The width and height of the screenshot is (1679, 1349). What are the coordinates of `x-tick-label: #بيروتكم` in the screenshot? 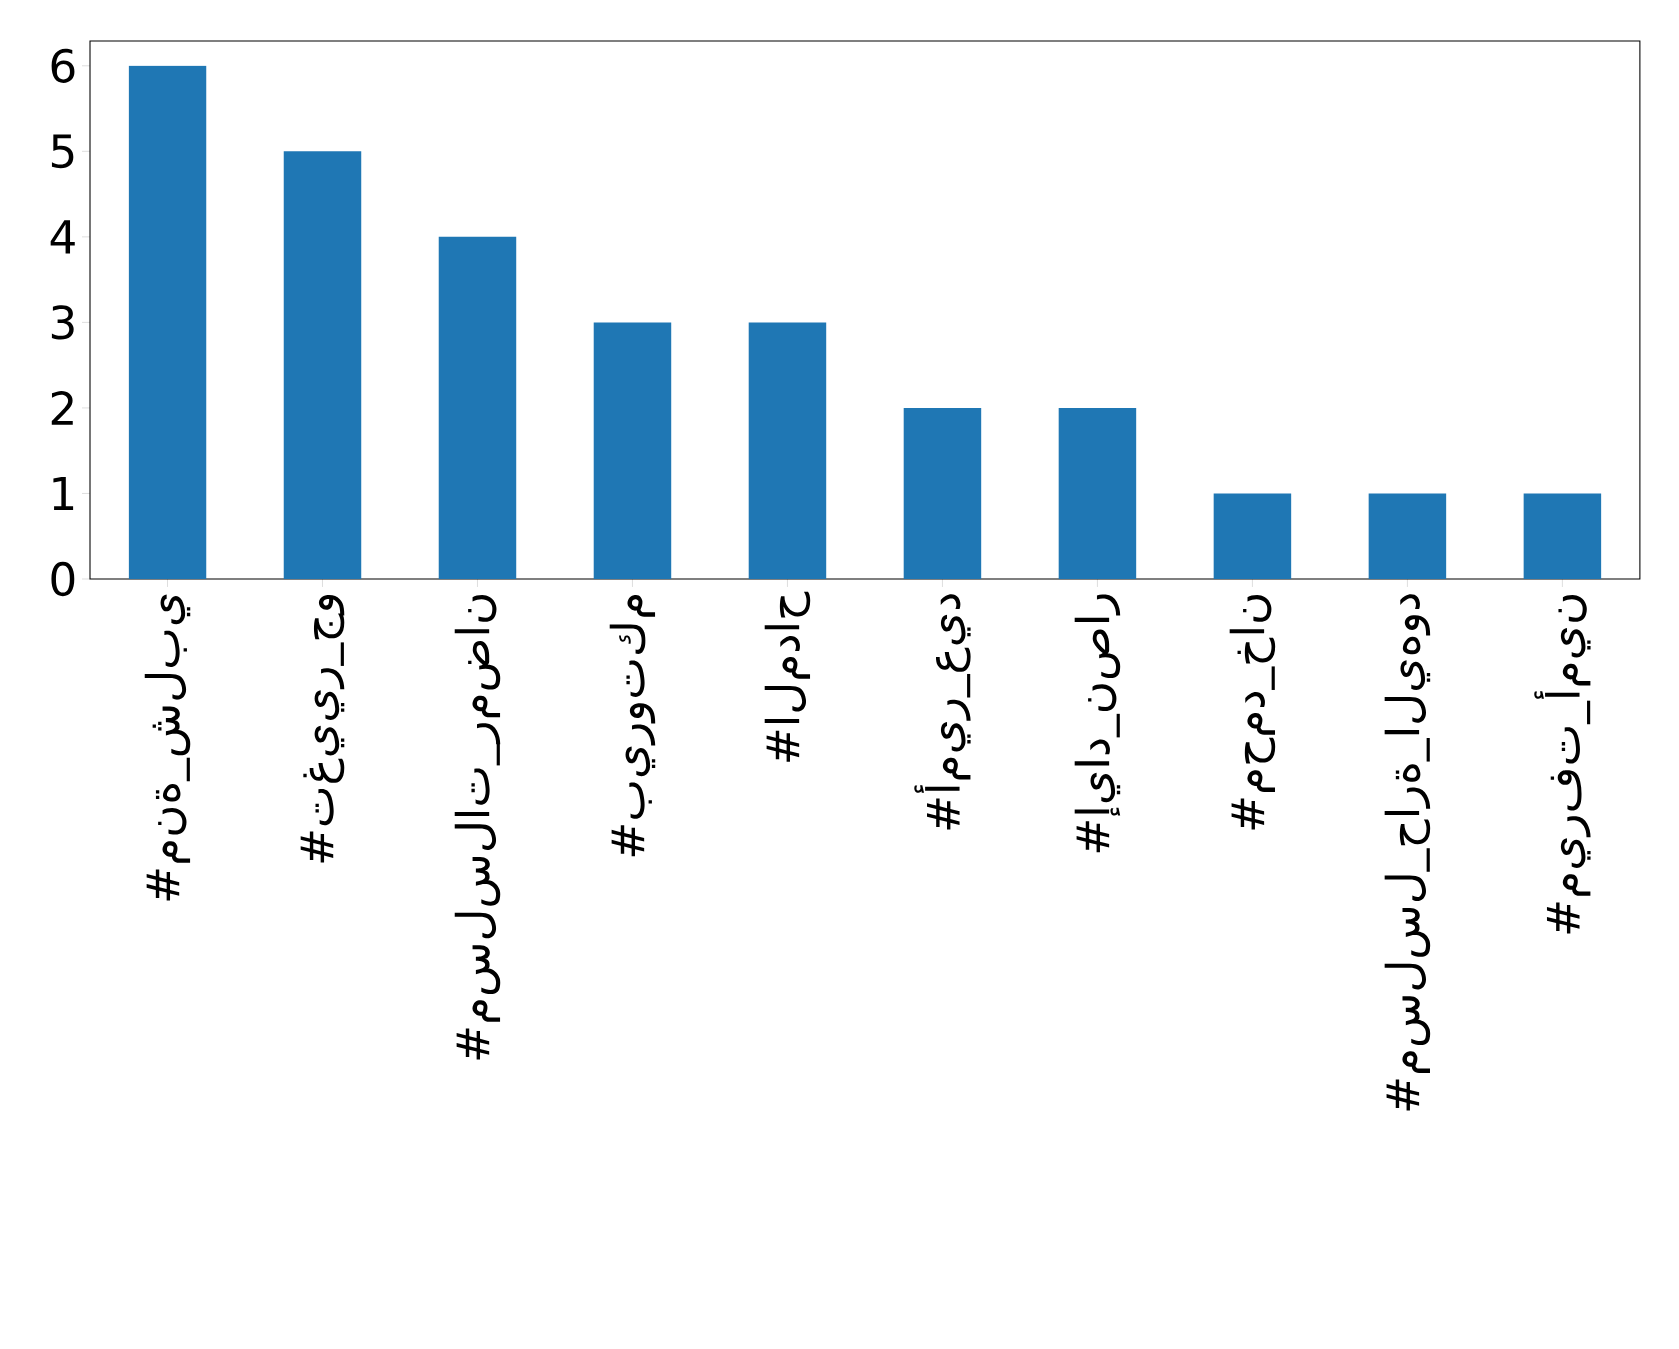 It's located at (632, 726).